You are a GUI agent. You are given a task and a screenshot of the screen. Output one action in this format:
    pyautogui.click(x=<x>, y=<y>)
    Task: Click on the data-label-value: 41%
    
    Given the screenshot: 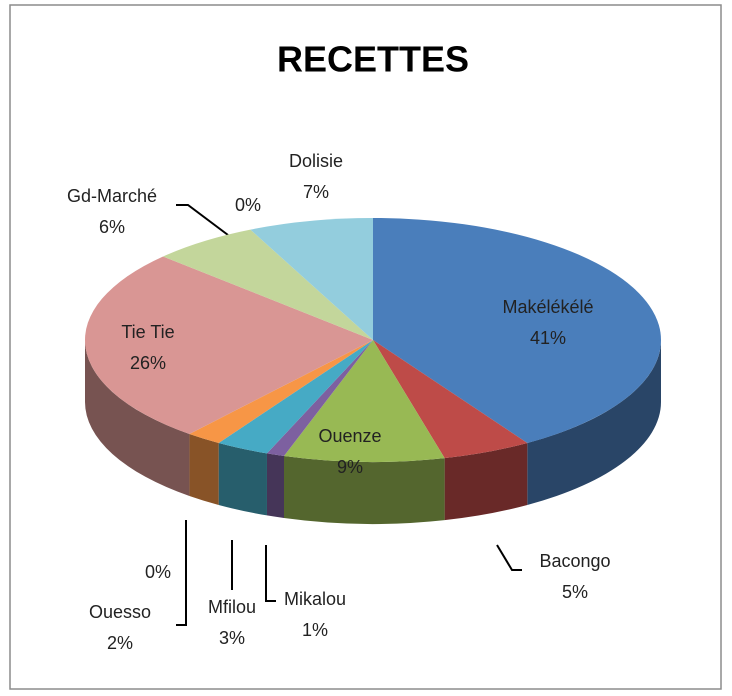 What is the action you would take?
    pyautogui.click(x=548, y=338)
    